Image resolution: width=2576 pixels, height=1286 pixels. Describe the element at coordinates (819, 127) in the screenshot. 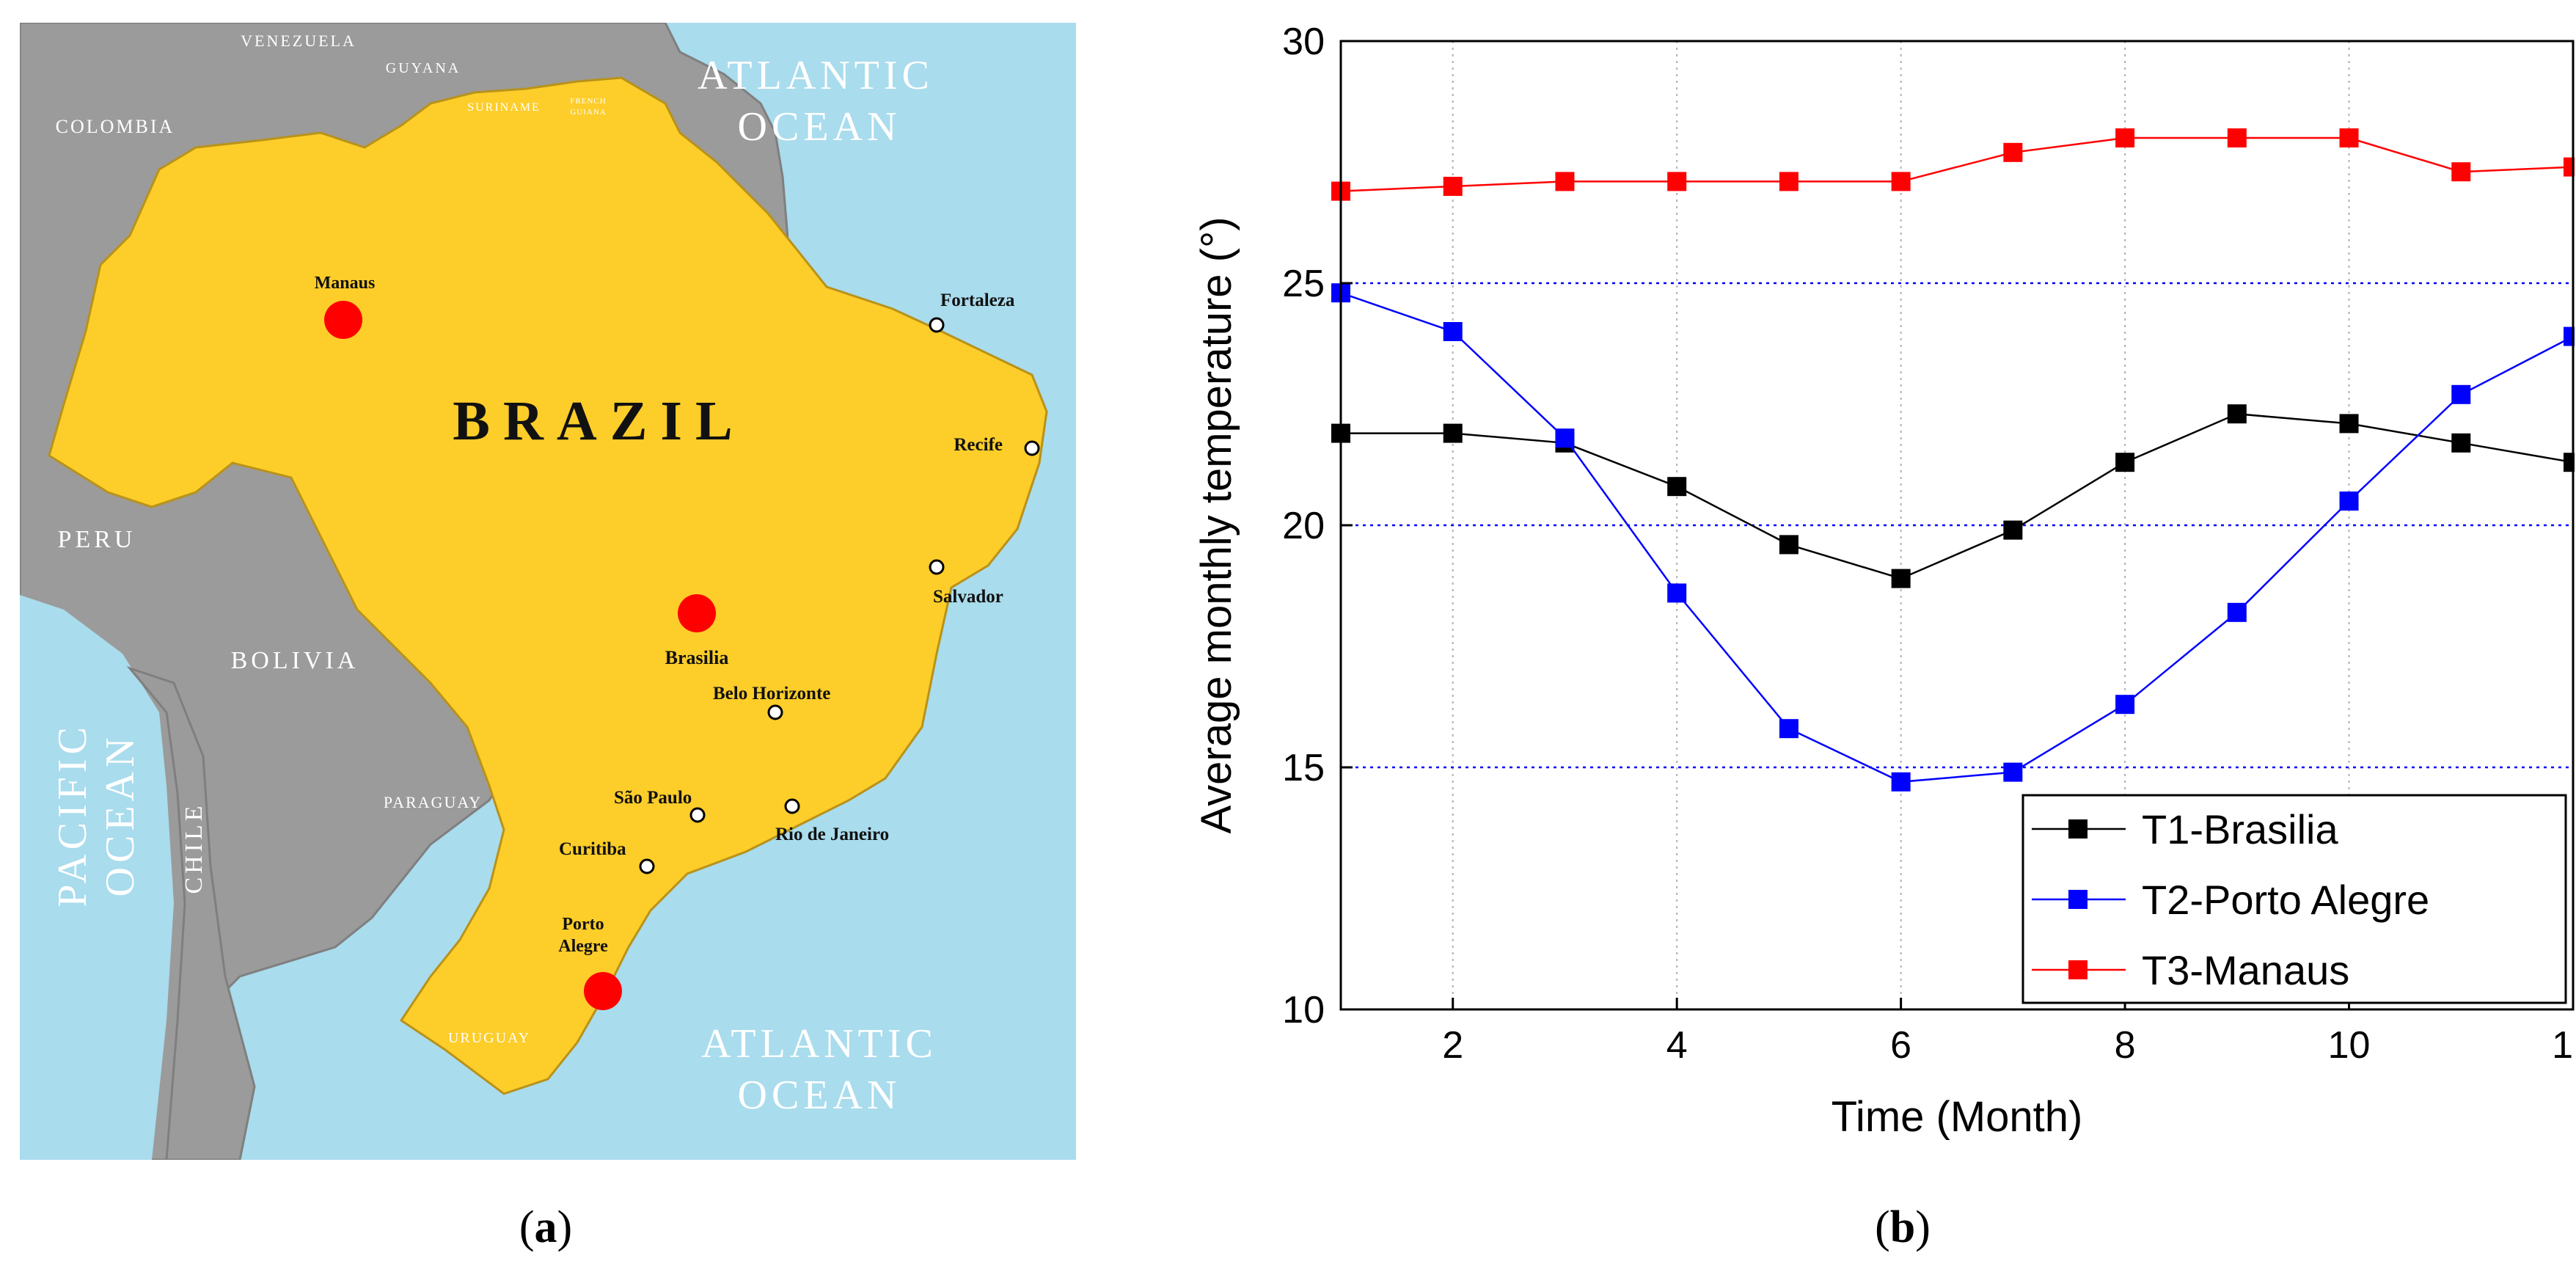

I see `ocean-label-atlantic-top-2: OCEAN` at that location.